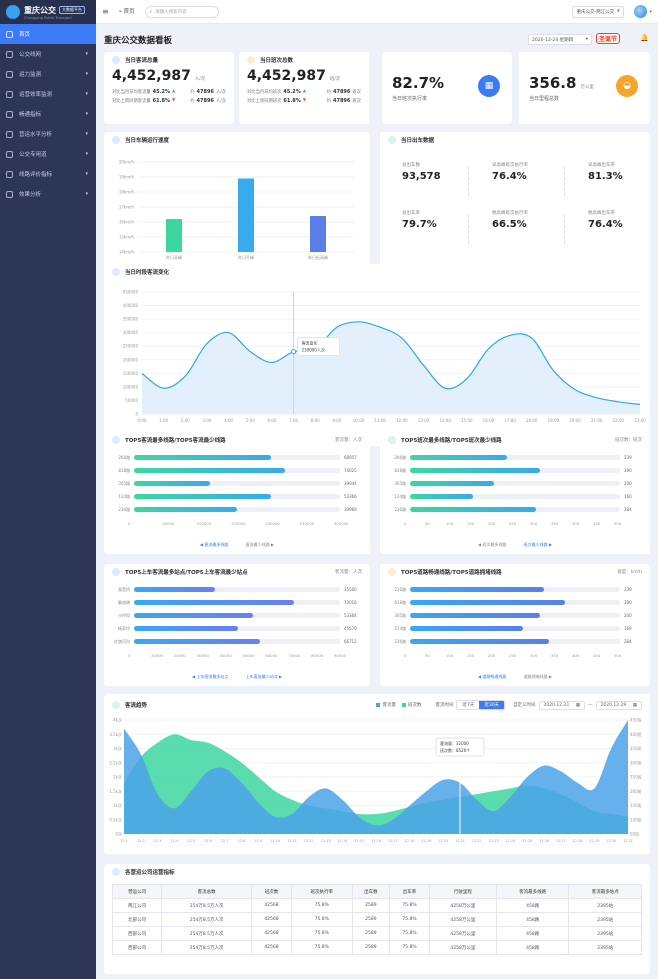 Image resolution: width=658 pixels, height=979 pixels. I want to click on x-tick-label: 500, so click(618, 523).